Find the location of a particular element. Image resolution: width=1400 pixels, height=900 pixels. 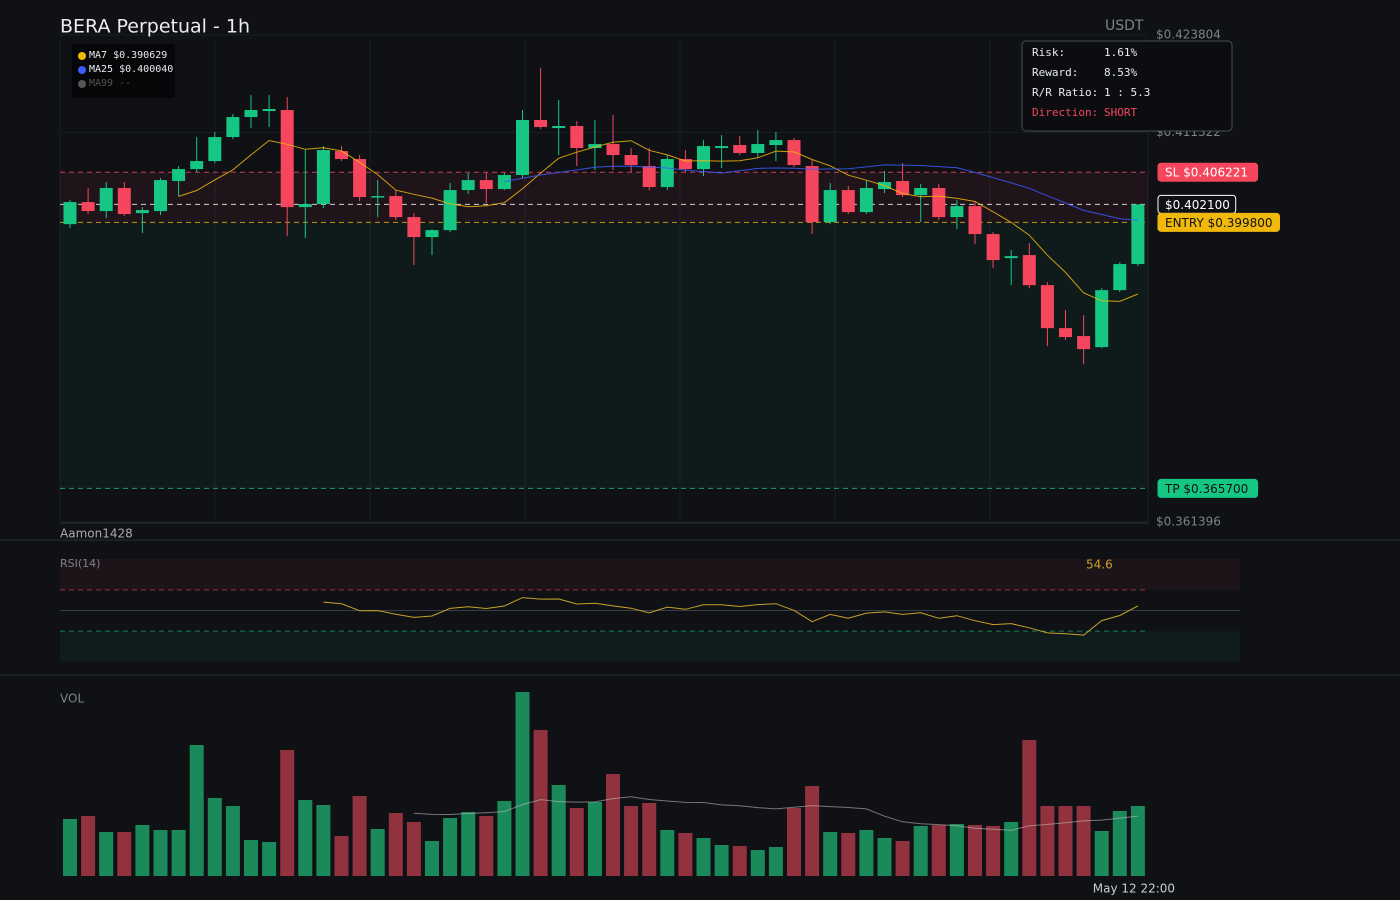

info-key: Direction: is located at coordinates (1065, 112).